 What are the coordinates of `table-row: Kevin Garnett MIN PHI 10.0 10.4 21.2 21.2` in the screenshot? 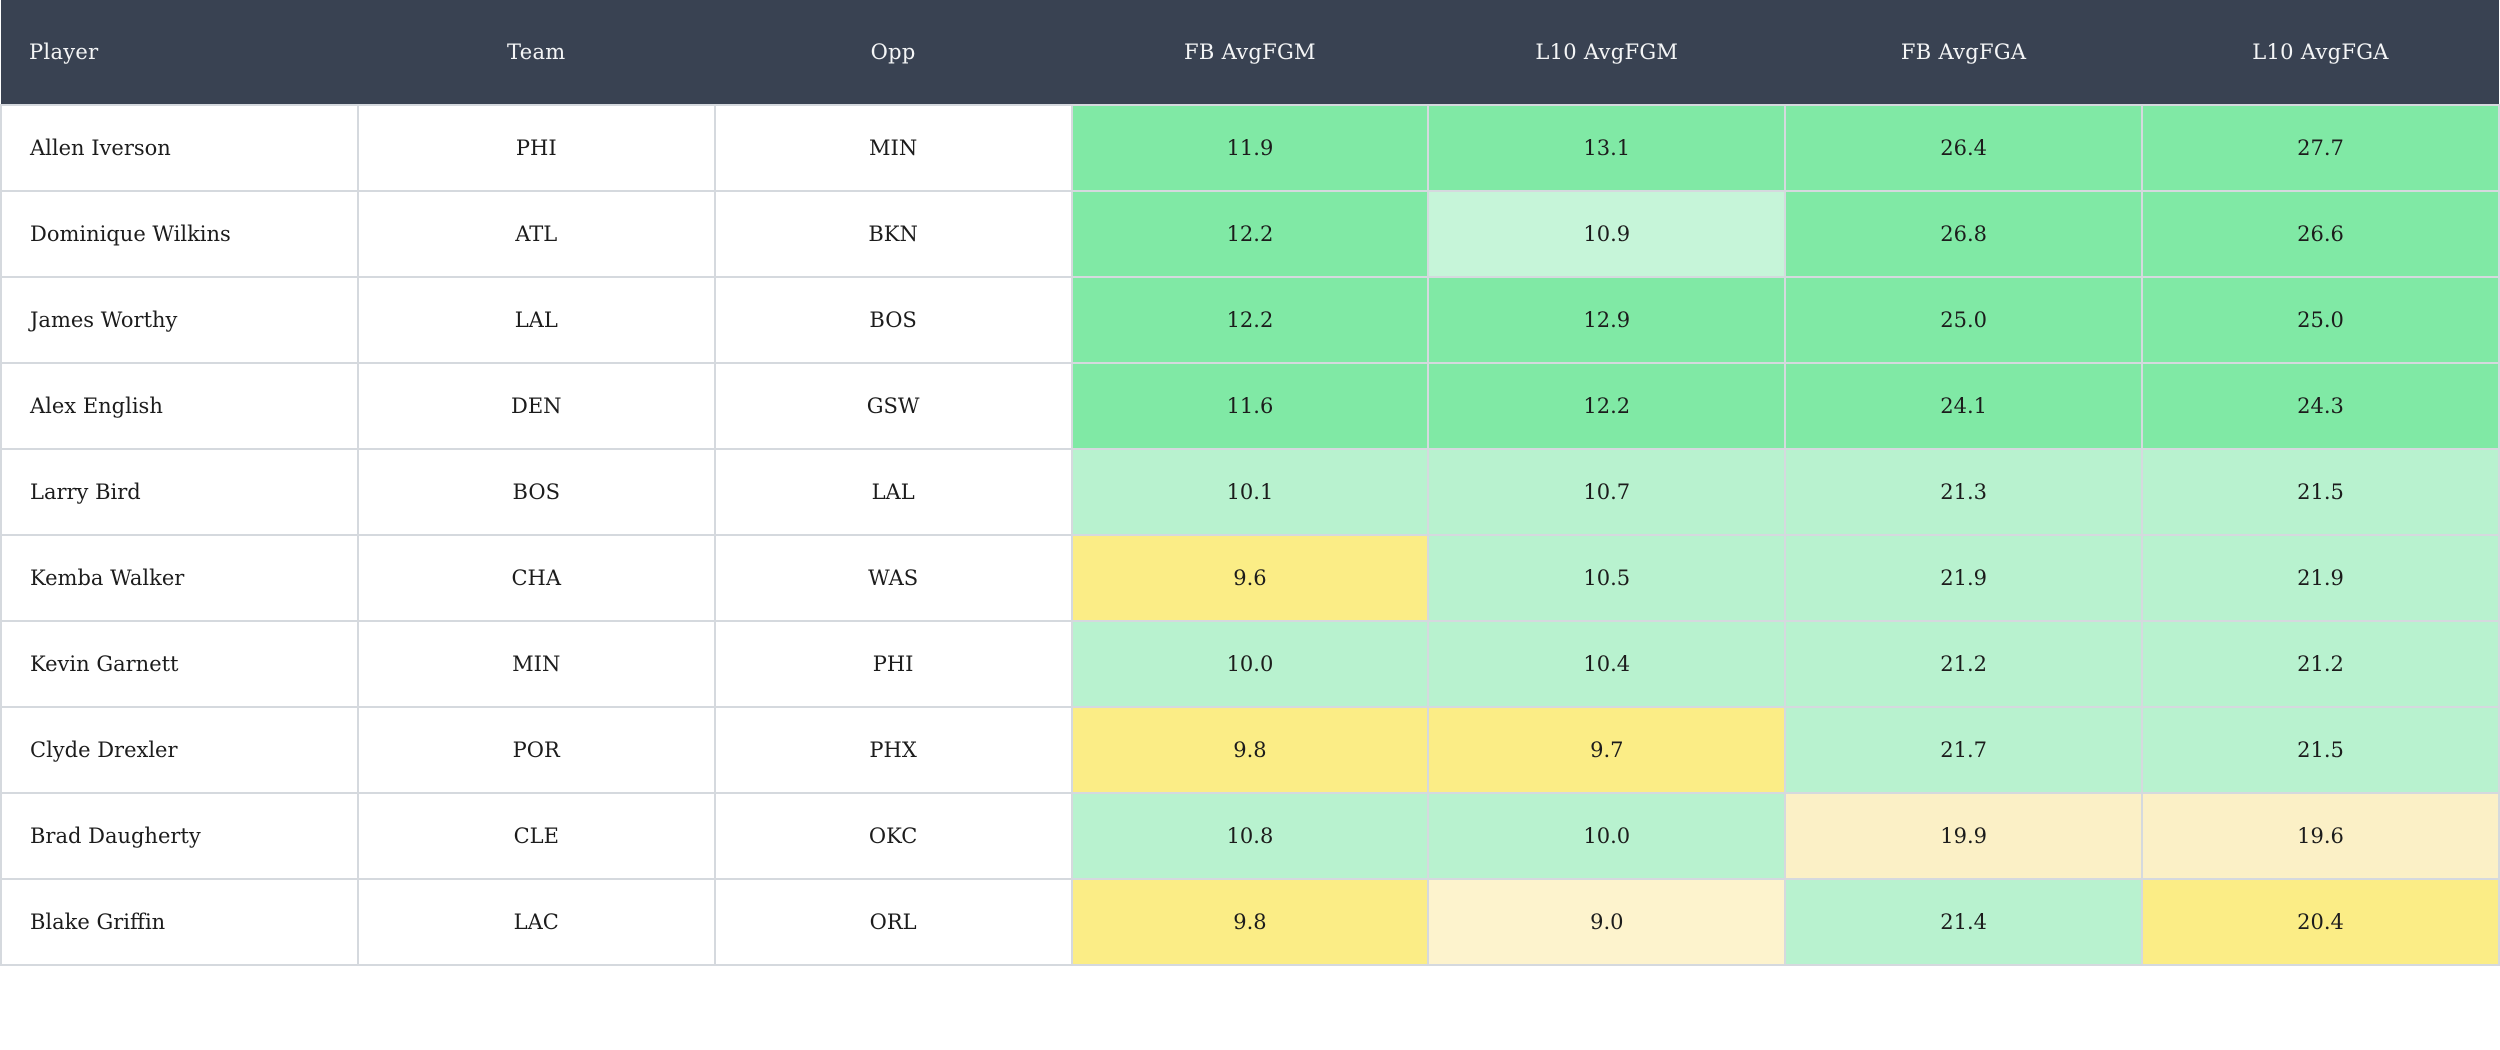 It's located at (1250, 664).